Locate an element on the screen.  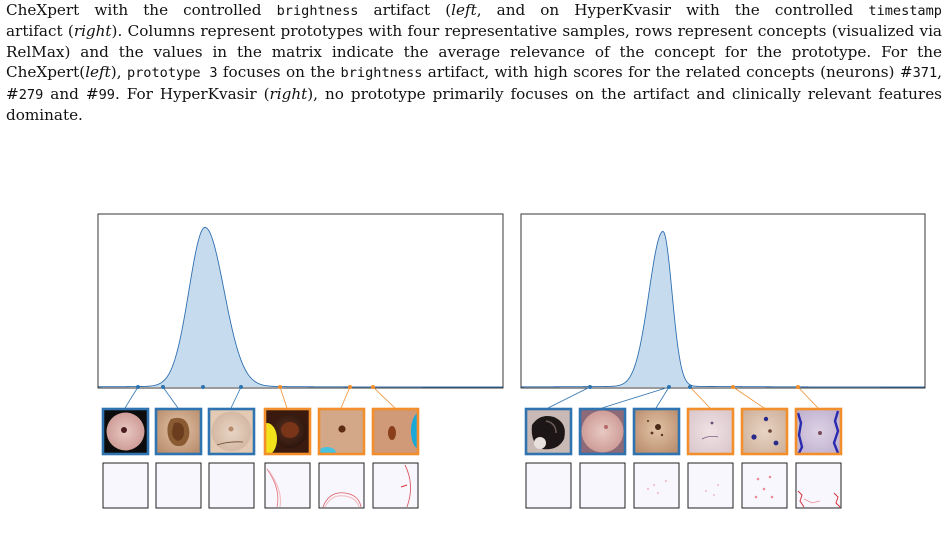
prototype-tile-dark-circle-skin-lesion is located at coordinates (125, 431).